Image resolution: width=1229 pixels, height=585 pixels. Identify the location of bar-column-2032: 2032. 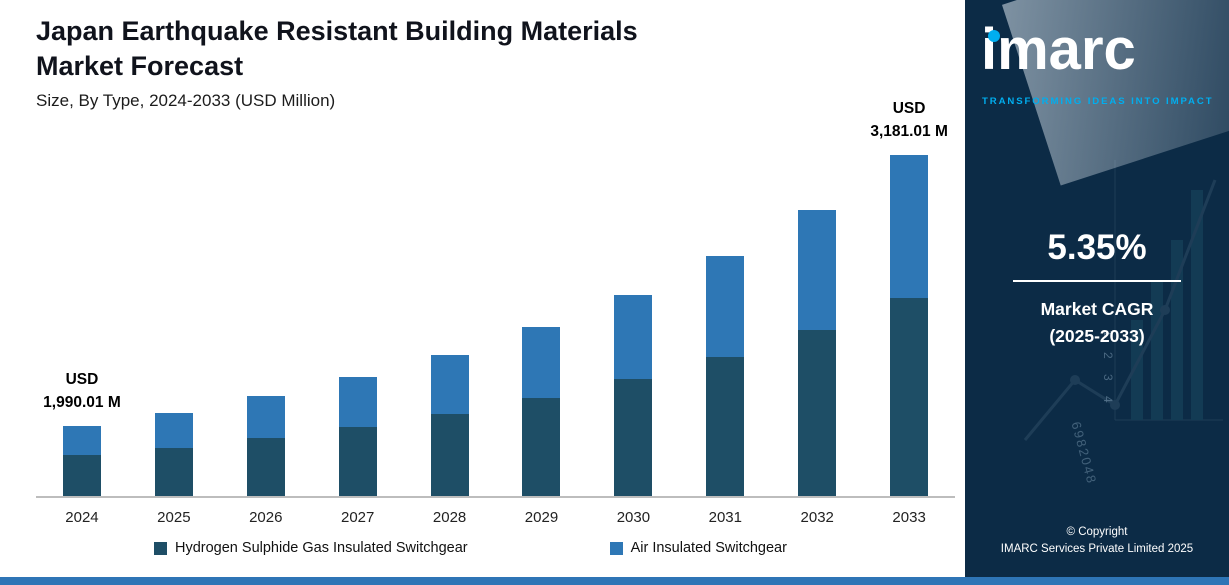
(817, 333).